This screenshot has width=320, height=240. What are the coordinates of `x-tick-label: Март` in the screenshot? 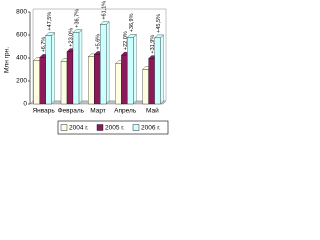 It's located at (98, 111).